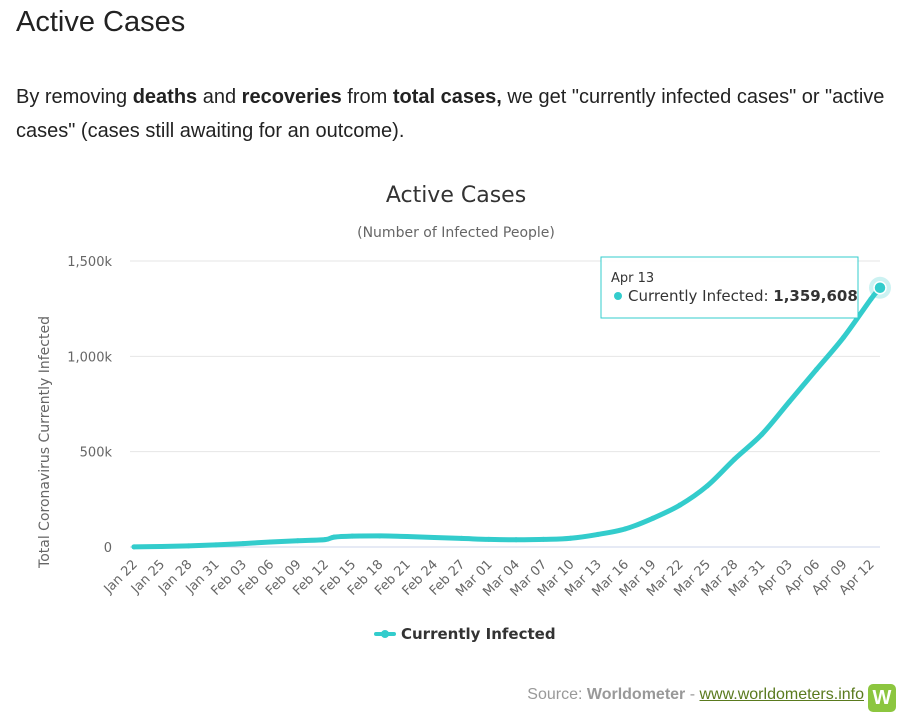 The width and height of the screenshot is (912, 724). Describe the element at coordinates (96, 453) in the screenshot. I see `y-tick-label: 500k` at that location.